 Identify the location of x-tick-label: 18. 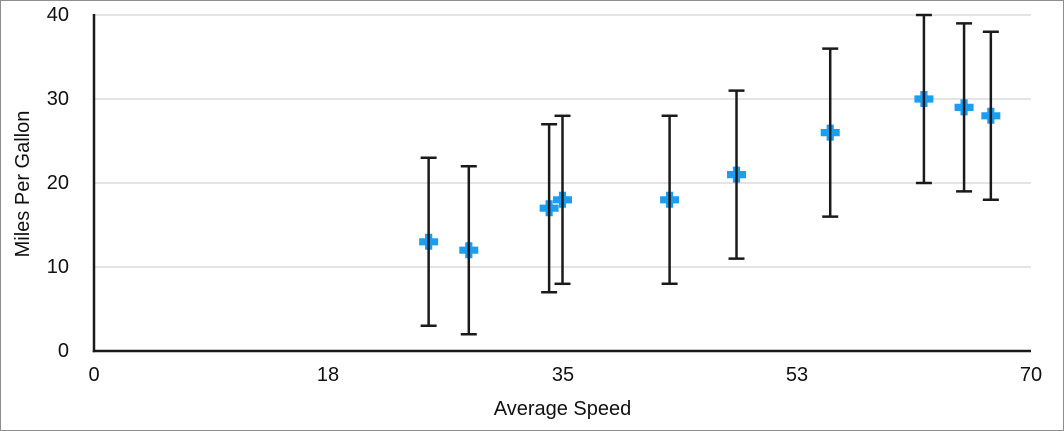
(328, 375).